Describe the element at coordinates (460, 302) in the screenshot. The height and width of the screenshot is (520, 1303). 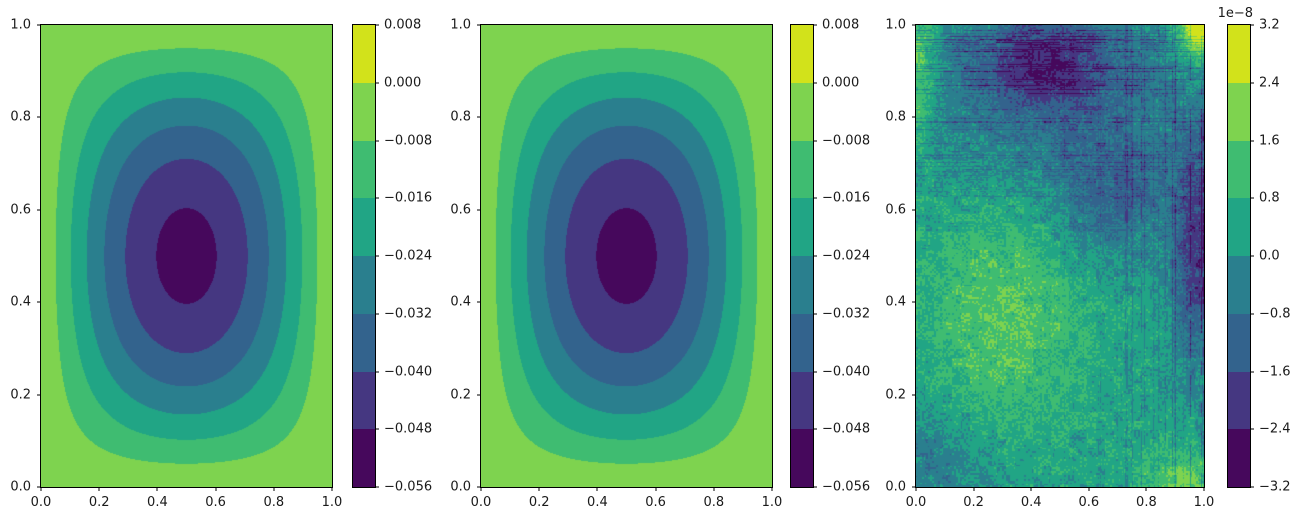
I see `y-tick-label: 0.4` at that location.